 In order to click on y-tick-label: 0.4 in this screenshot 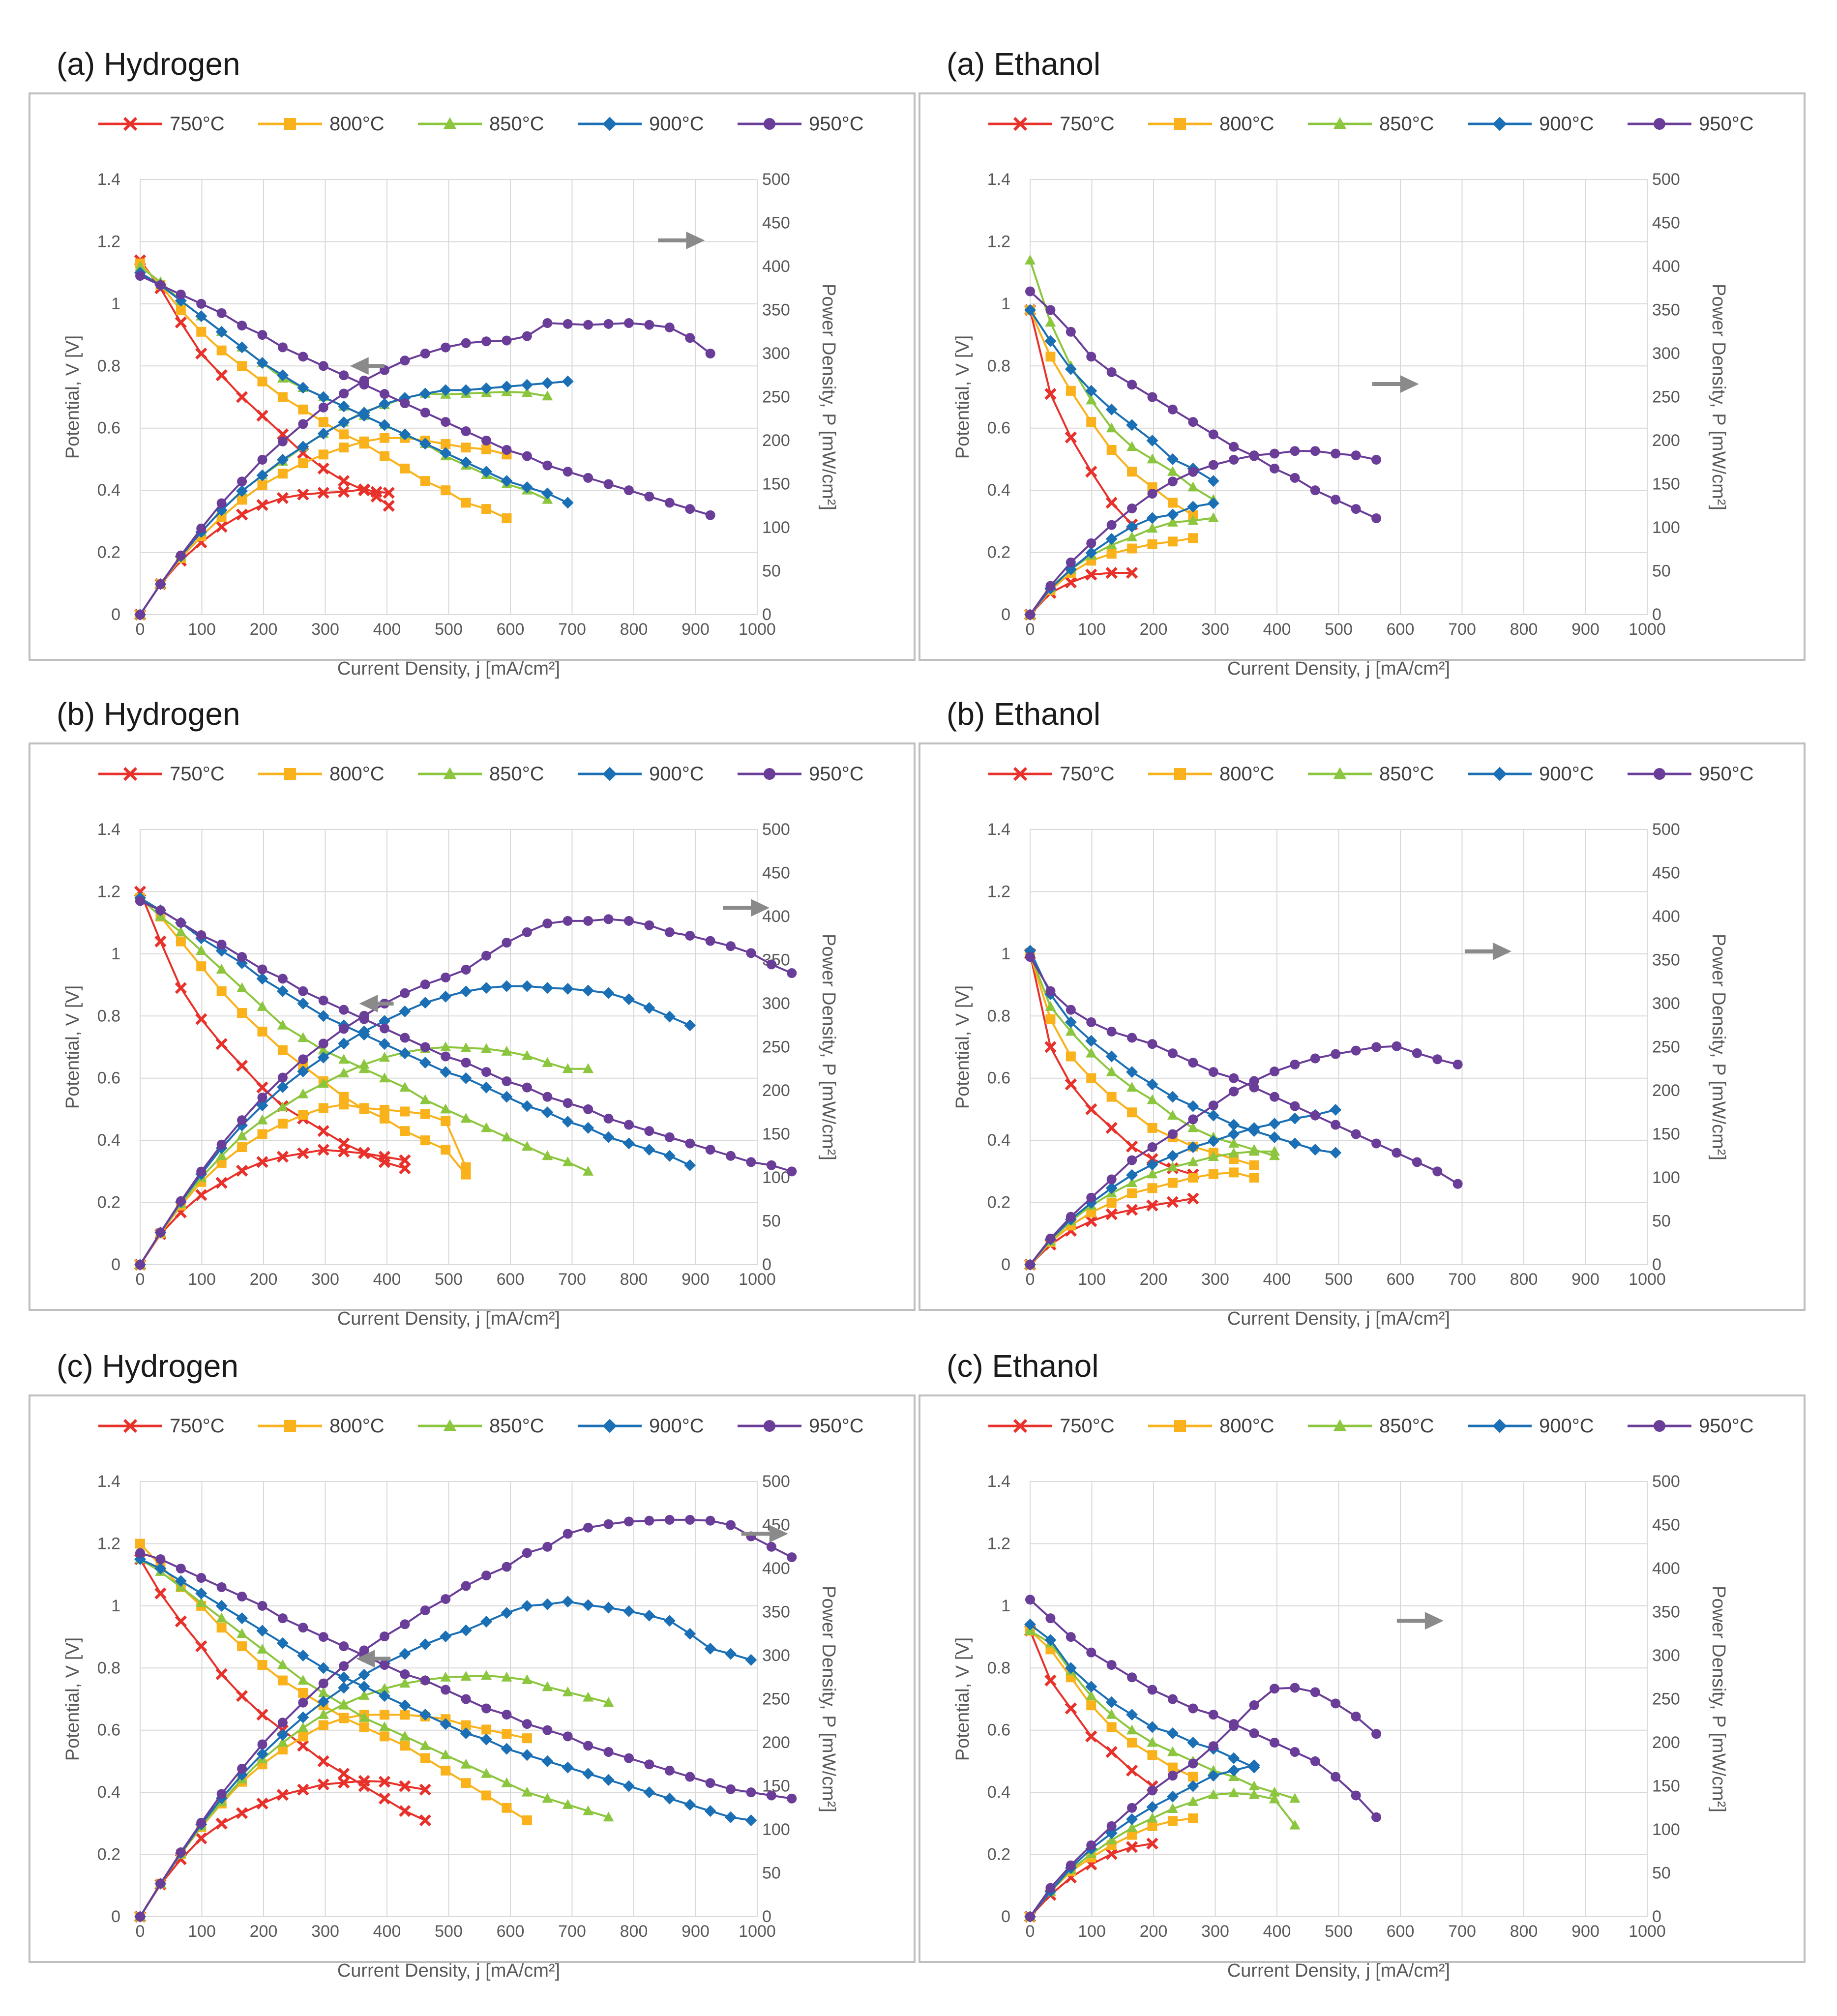, I will do `click(109, 1140)`.